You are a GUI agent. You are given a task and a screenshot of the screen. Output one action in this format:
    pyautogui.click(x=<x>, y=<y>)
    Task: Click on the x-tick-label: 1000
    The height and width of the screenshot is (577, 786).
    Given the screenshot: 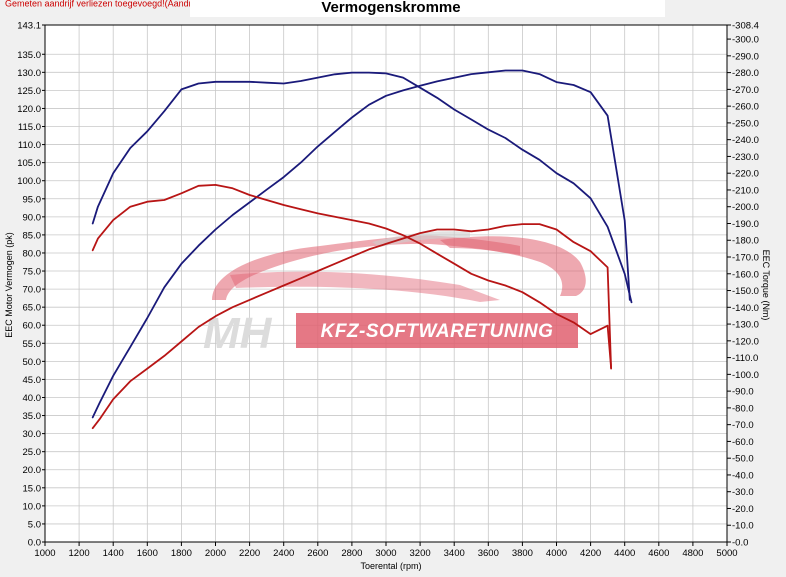 What is the action you would take?
    pyautogui.click(x=44, y=553)
    